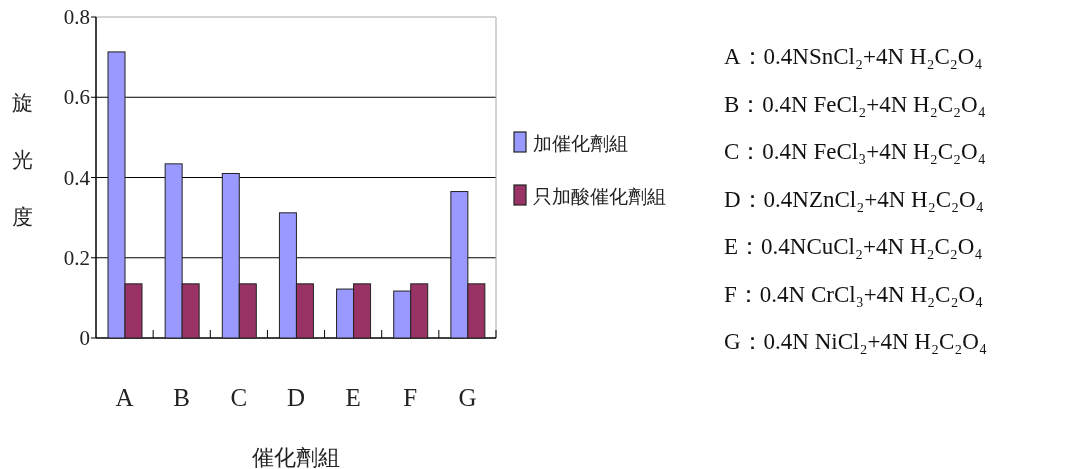 This screenshot has height=469, width=1069. I want to click on legend-label: 只加酸催化劑組, so click(599, 196).